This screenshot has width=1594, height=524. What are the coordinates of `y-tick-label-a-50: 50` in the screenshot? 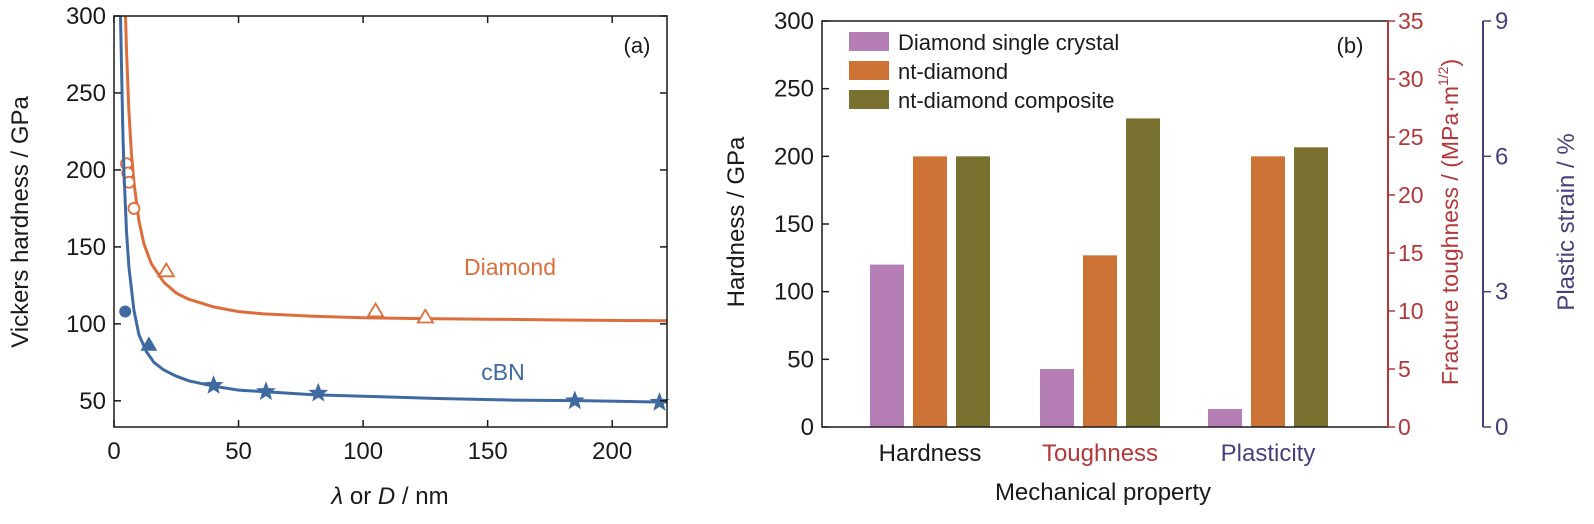 It's located at (92, 401).